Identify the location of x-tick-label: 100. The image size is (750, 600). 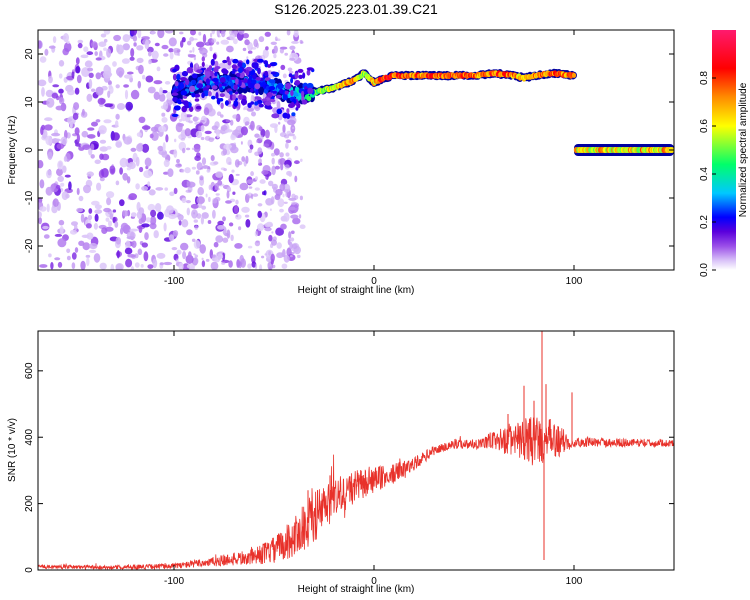
(574, 281).